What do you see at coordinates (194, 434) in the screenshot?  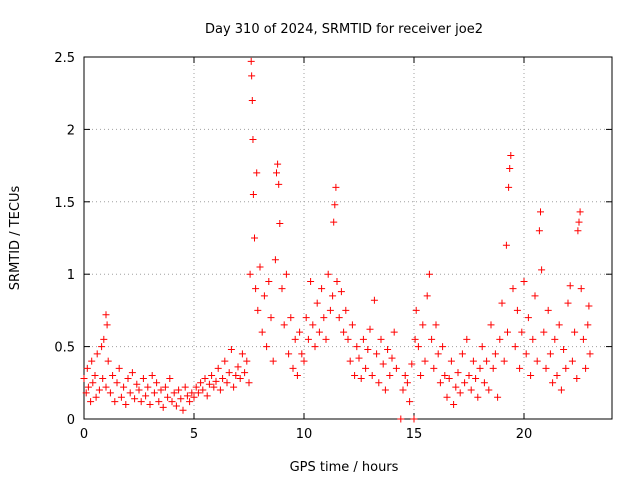 I see `x-tick-label: 5` at bounding box center [194, 434].